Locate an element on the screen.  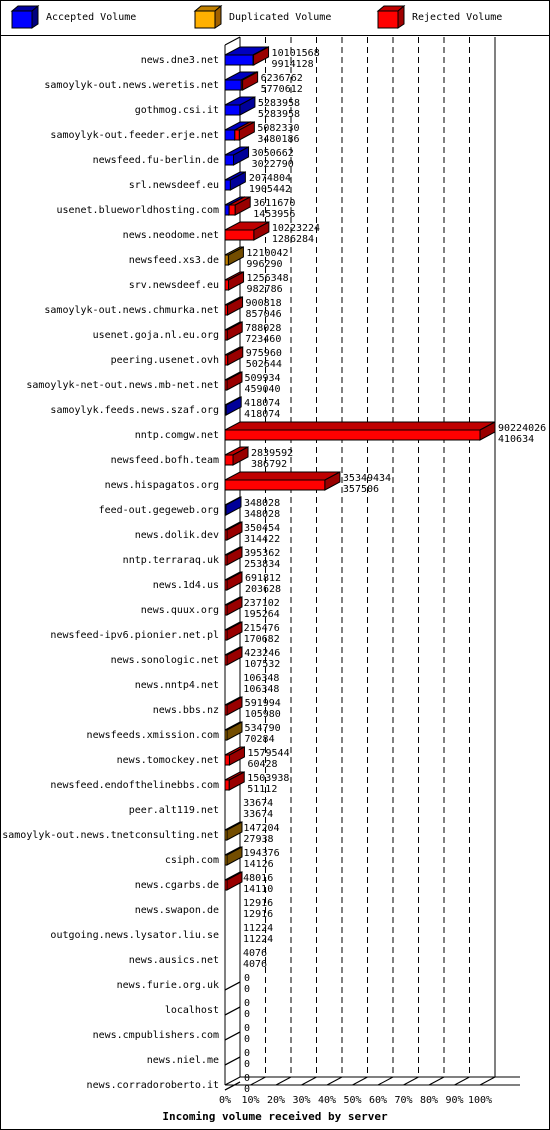
value-label-accepted: 11224 is located at coordinates (258, 939).